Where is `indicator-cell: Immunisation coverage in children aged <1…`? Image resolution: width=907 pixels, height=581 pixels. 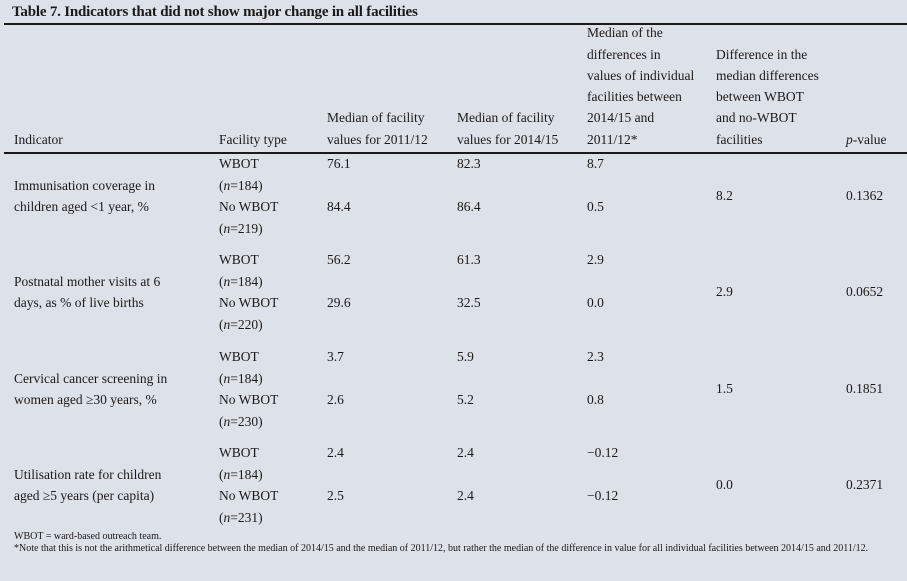
indicator-cell: Immunisation coverage in children aged <1… is located at coordinates (84, 196).